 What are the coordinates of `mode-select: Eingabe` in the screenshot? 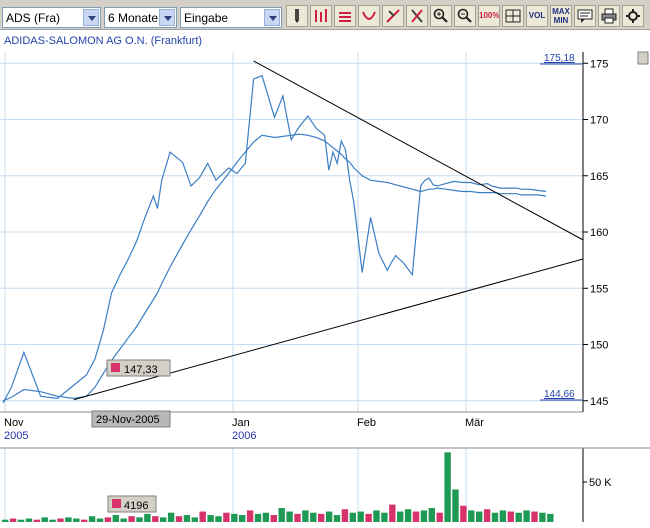 It's located at (231, 17).